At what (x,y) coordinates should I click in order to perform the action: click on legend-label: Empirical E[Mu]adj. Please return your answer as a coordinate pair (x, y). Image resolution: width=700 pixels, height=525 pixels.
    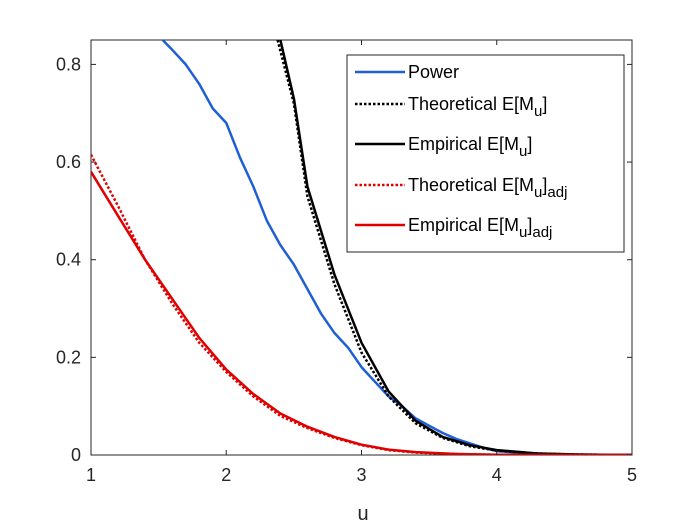
    Looking at the image, I should click on (480, 228).